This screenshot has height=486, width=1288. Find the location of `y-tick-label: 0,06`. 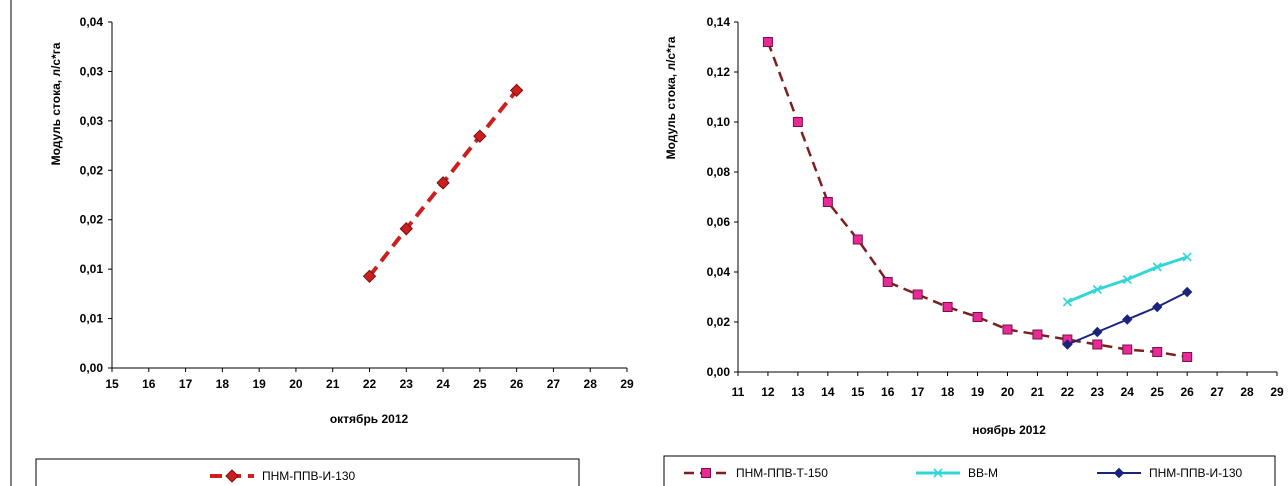

y-tick-label: 0,06 is located at coordinates (719, 222).